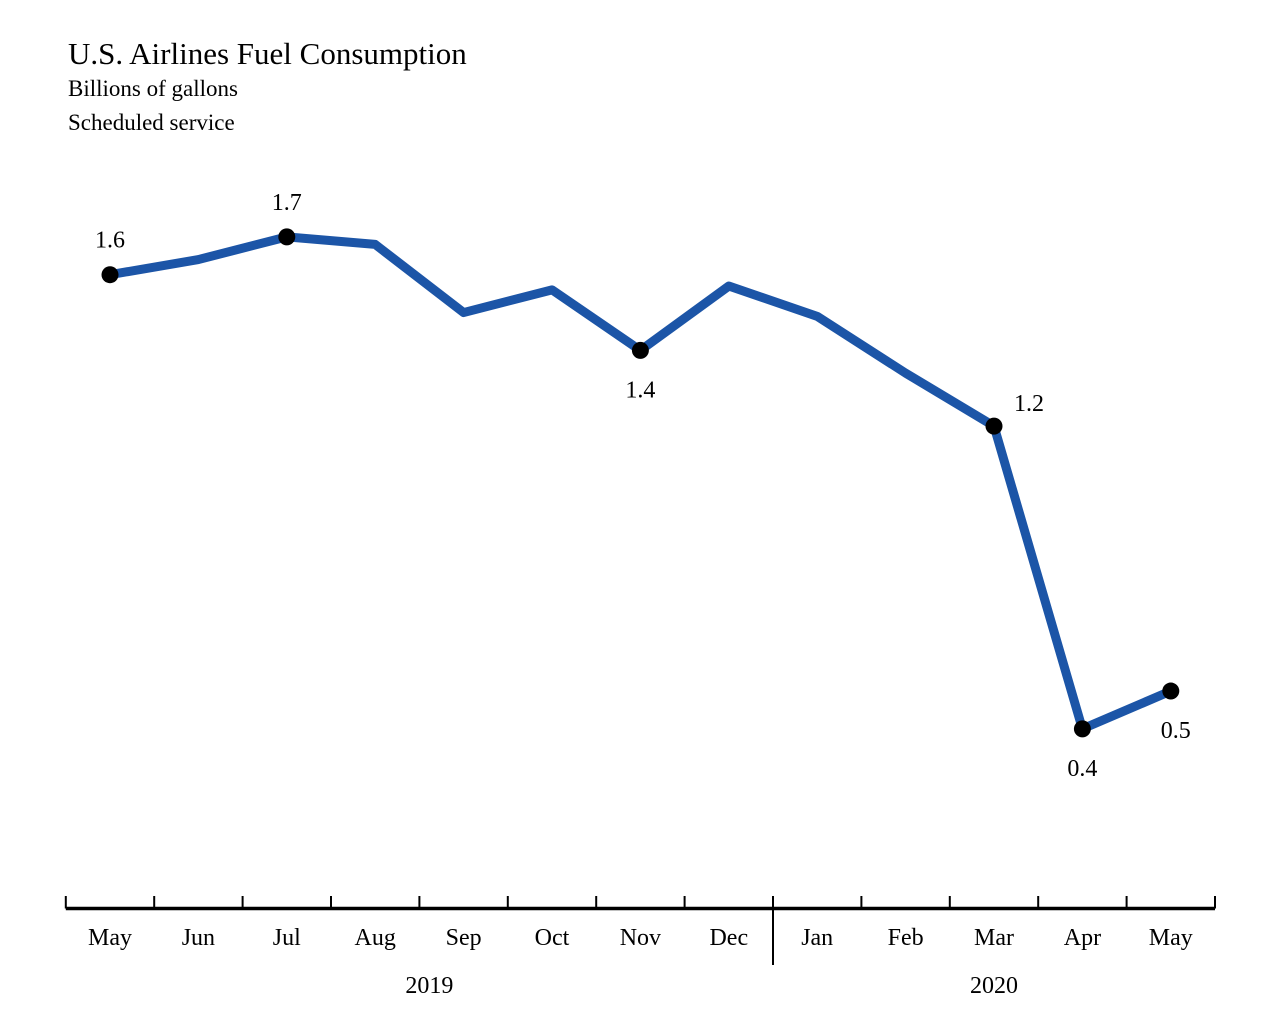 The image size is (1269, 1020). I want to click on x-tick-label: Sep, so click(464, 938).